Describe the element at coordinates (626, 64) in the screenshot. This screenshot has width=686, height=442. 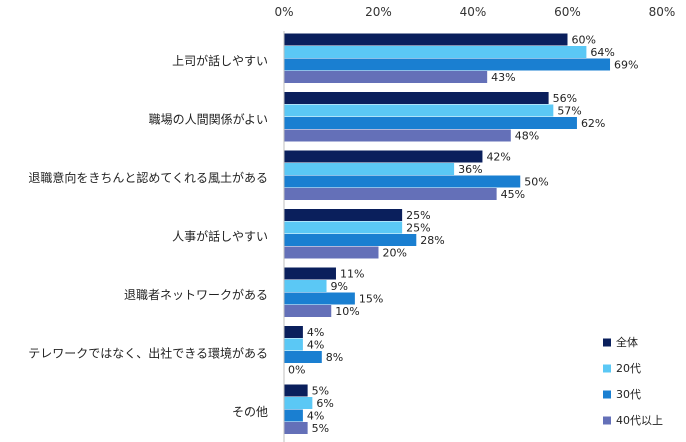
I see `data-label: 69%` at that location.